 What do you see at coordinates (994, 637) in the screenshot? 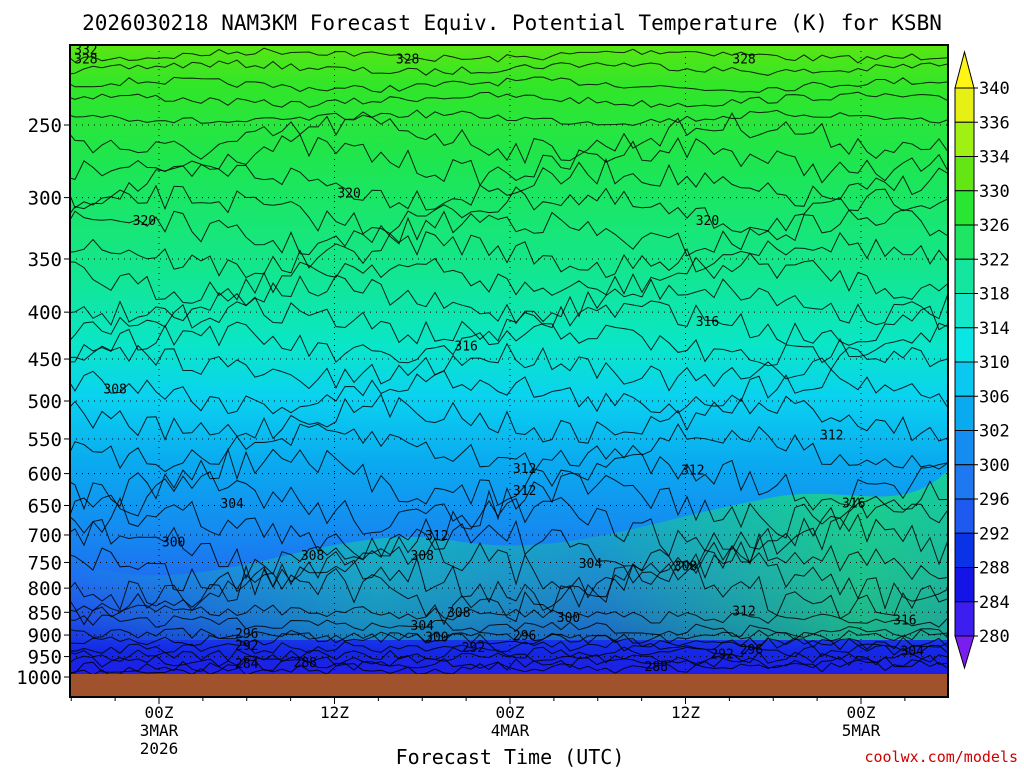
I see `colorbar-label: 280` at bounding box center [994, 637].